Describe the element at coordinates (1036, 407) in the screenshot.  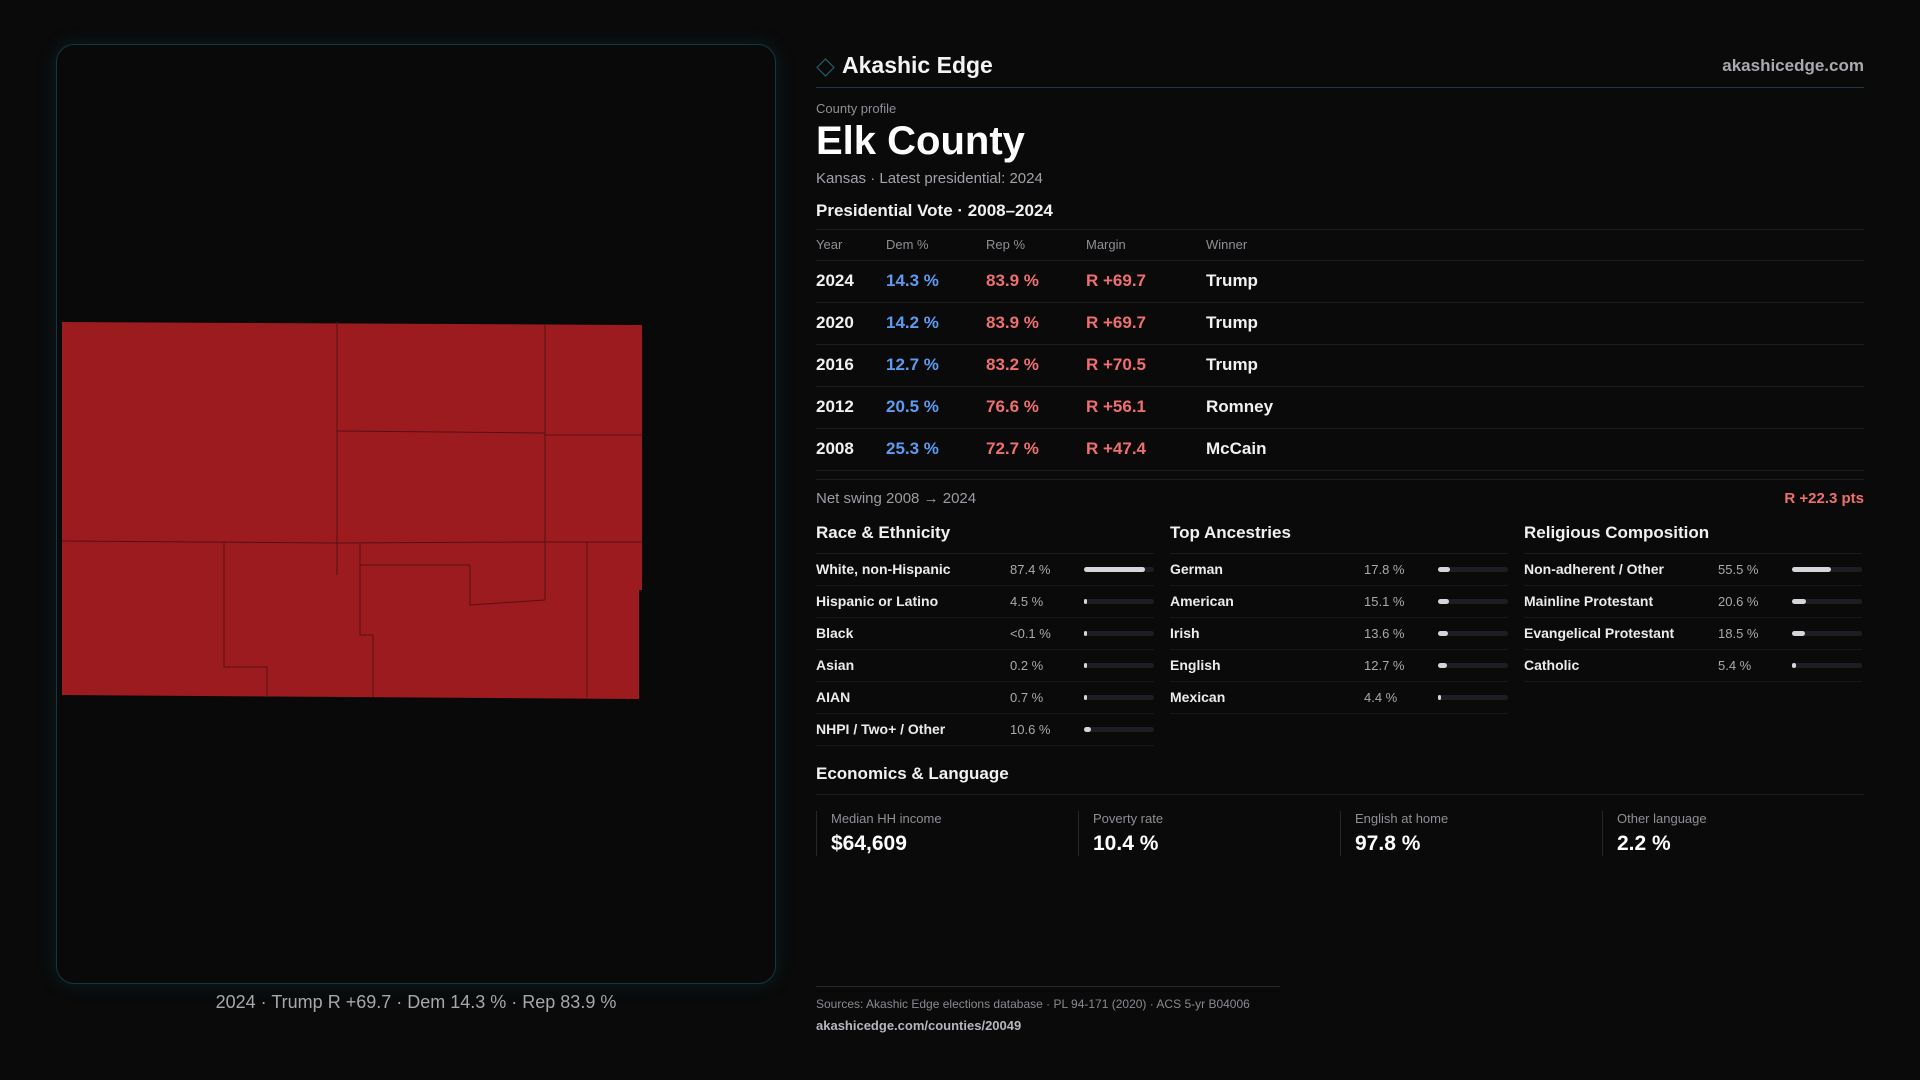
I see `cell-rep: 76.6 %` at that location.